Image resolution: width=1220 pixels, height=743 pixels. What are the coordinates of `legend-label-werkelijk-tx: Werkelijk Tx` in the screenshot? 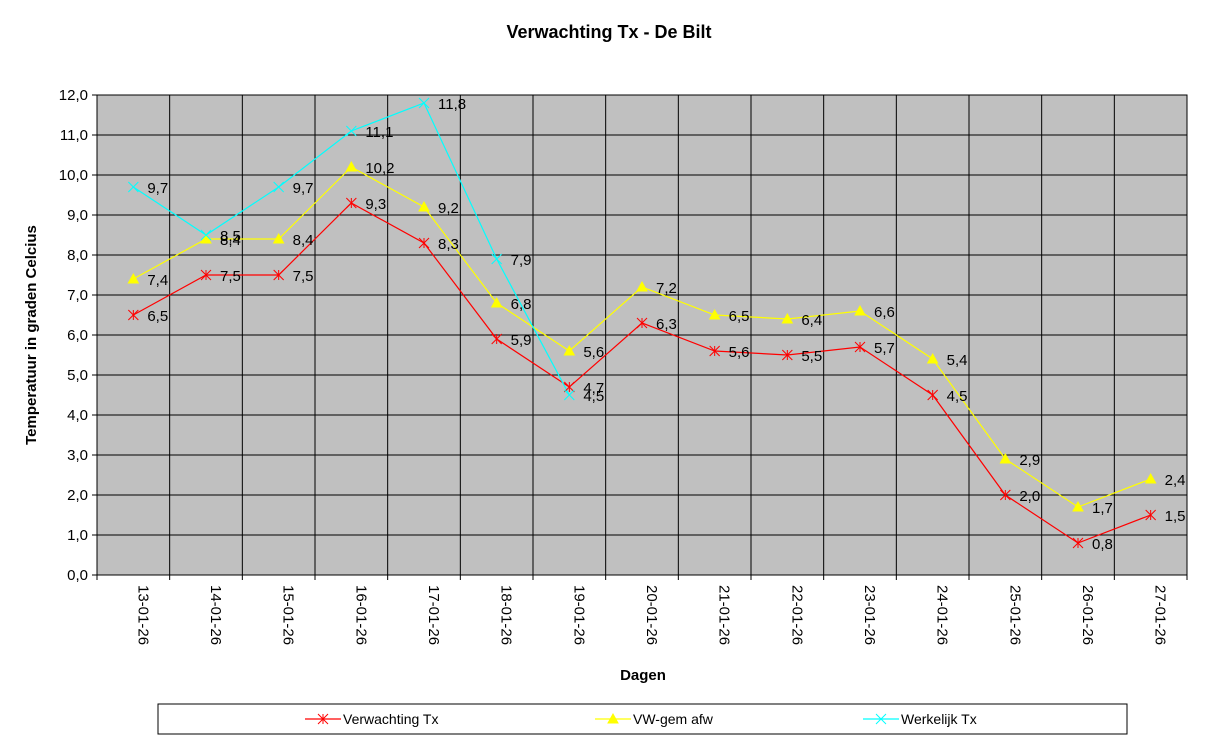 It's located at (939, 719).